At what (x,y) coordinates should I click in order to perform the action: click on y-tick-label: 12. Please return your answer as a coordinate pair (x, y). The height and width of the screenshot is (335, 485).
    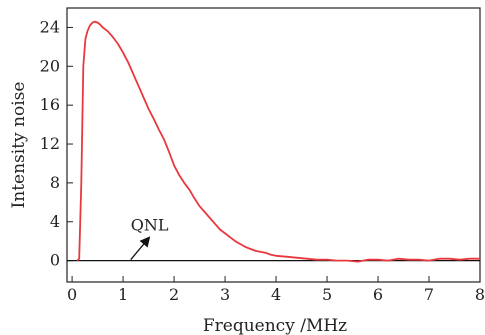
    Looking at the image, I should click on (50, 143).